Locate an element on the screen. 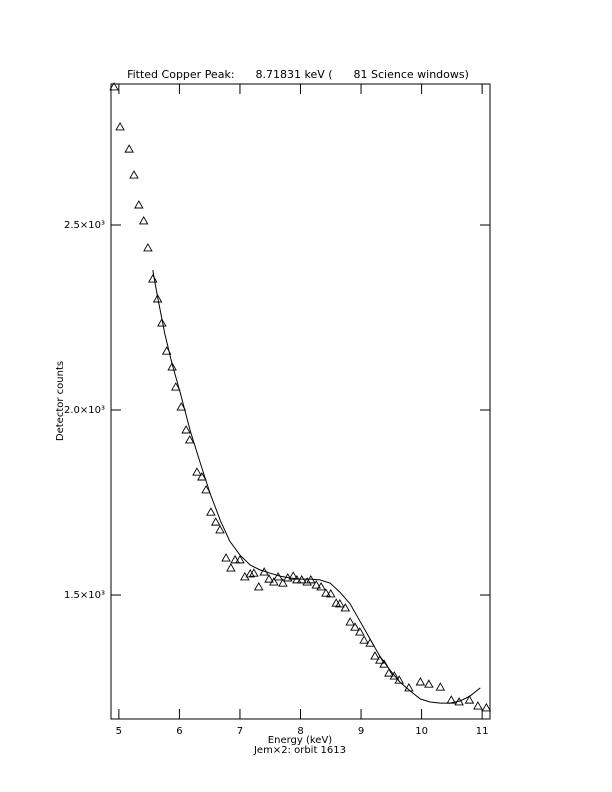  y-tick-label: 2.5×10³ is located at coordinates (84, 225).